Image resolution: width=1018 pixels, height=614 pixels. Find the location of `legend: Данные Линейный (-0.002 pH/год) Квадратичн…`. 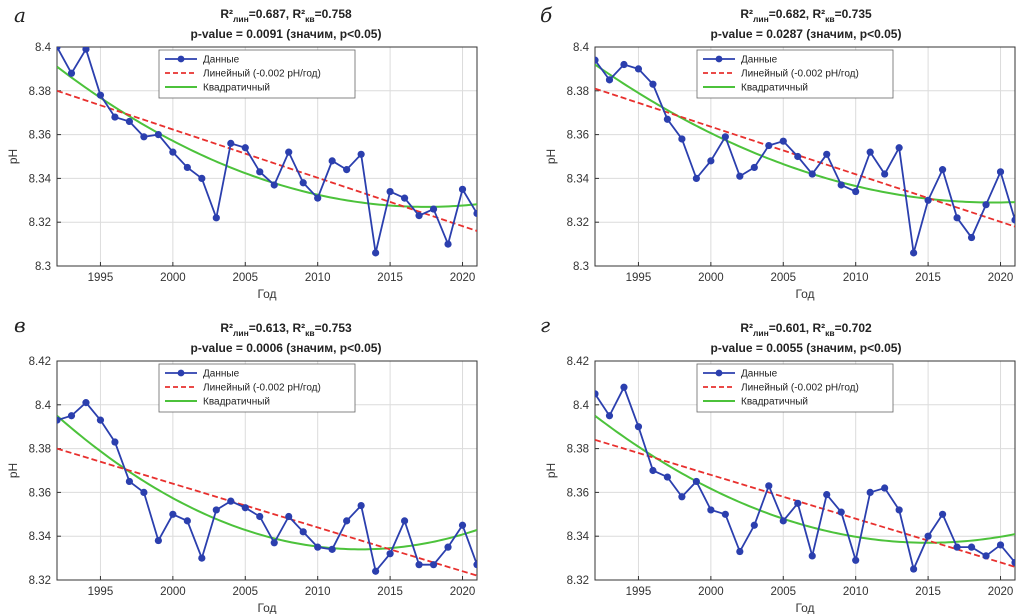

legend: Данные Линейный (-0.002 pH/год) Квадратичн… is located at coordinates (795, 74).